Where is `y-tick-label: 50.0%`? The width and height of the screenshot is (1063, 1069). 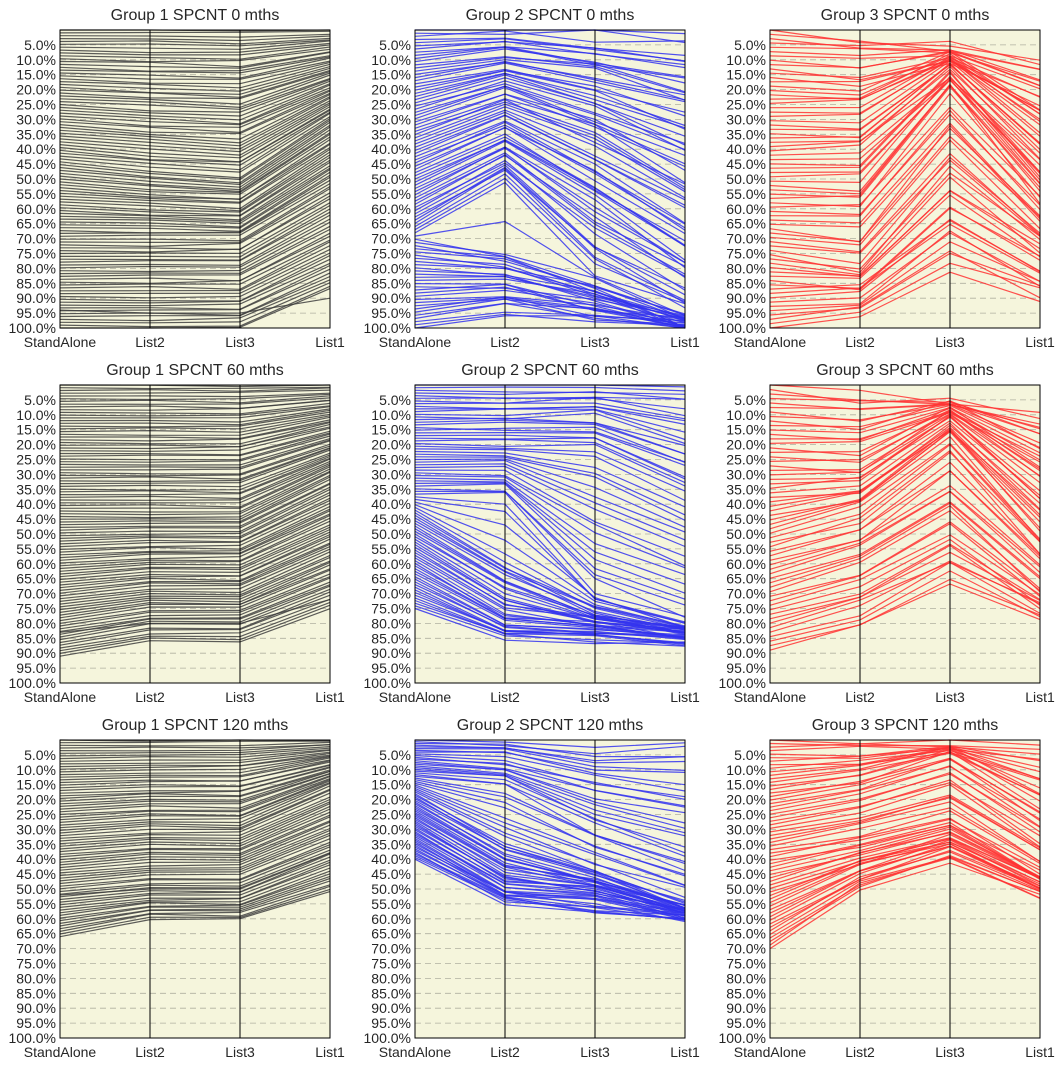 y-tick-label: 50.0% is located at coordinates (391, 179).